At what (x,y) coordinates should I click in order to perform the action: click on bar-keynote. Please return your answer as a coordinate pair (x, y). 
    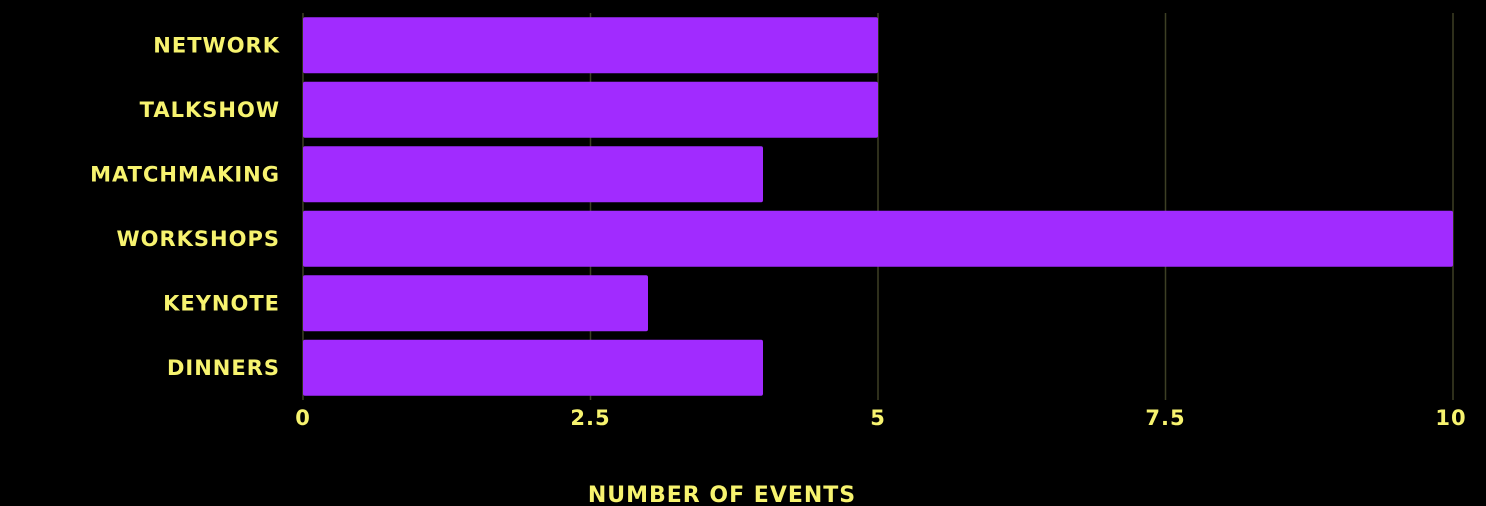
    Looking at the image, I should click on (475, 303).